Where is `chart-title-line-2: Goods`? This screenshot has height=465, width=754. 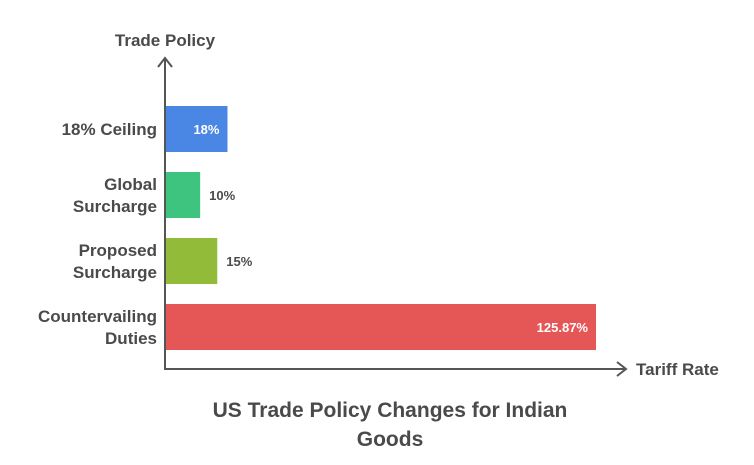 chart-title-line-2: Goods is located at coordinates (390, 439).